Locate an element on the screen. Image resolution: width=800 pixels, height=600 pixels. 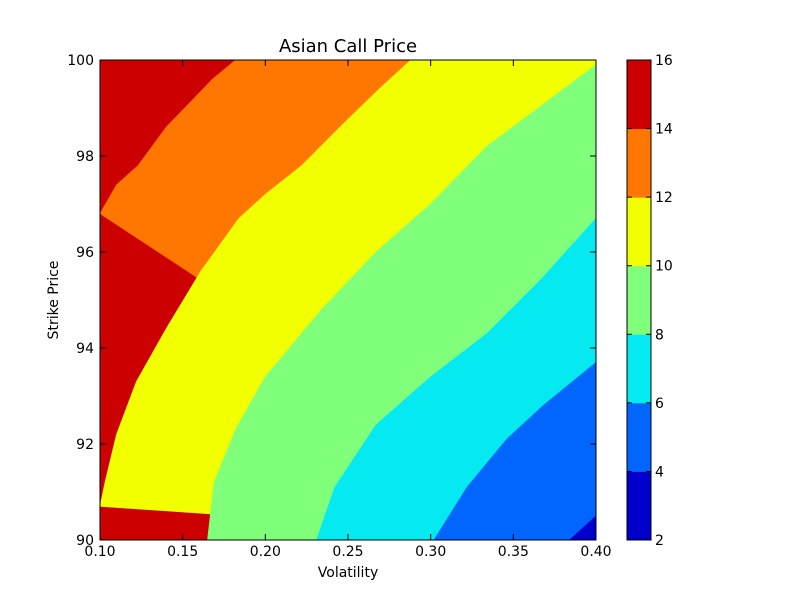
colorbar-tick-label: 14 is located at coordinates (664, 130).